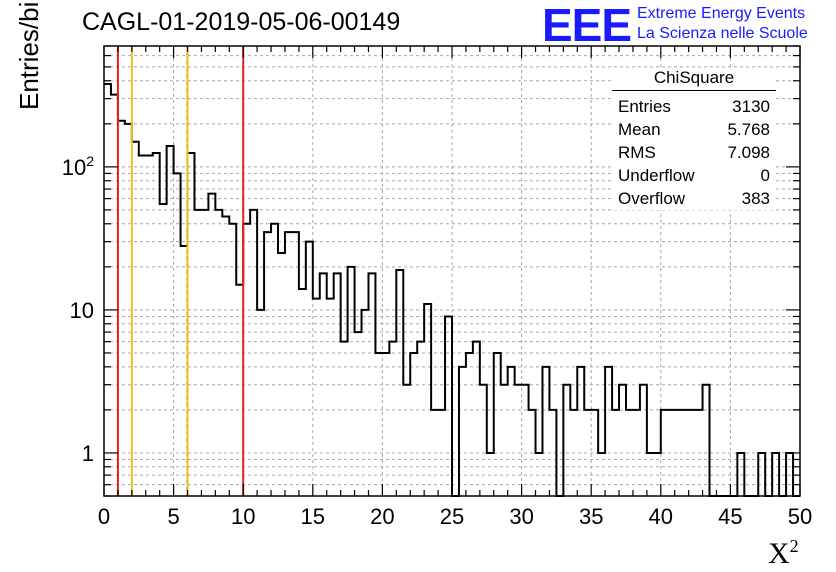  I want to click on y-tick-label: 10, so click(82, 310).